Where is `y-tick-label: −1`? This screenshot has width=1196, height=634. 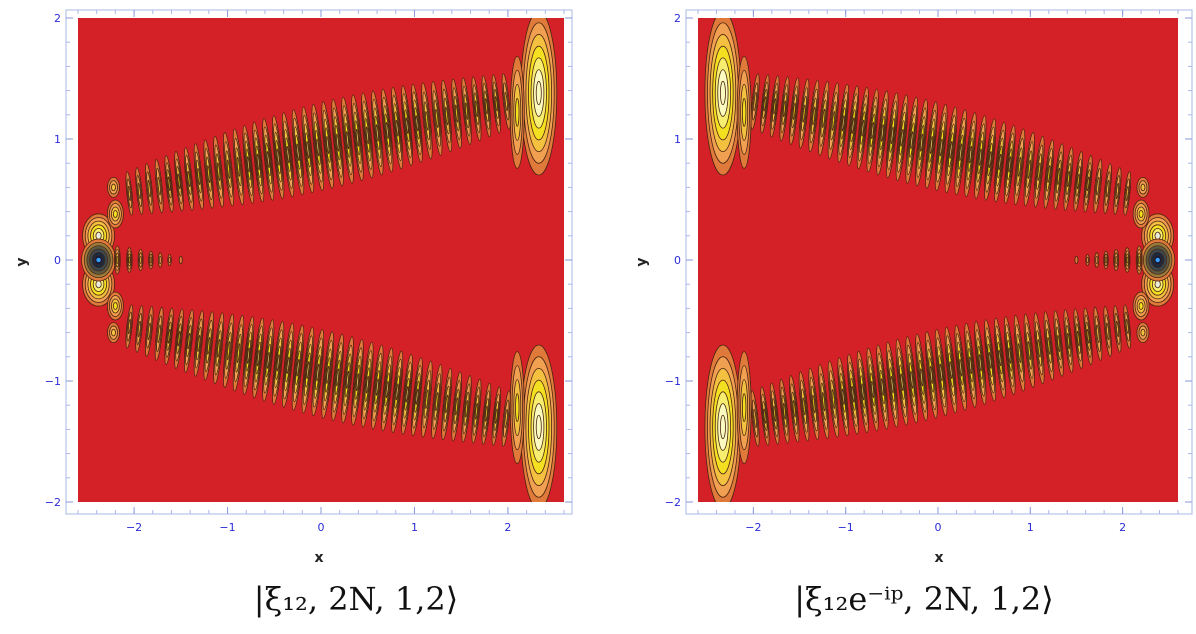 y-tick-label: −1 is located at coordinates (53, 381).